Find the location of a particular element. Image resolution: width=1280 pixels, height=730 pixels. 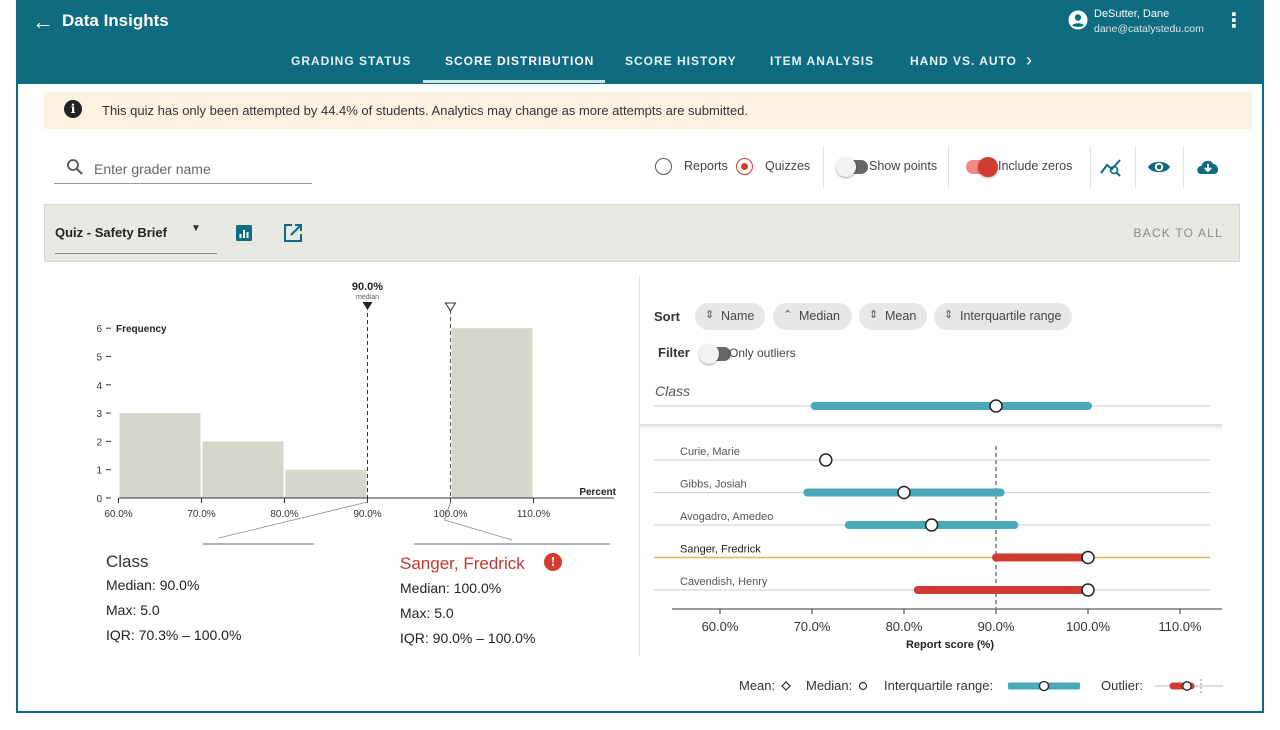

class-row-separator is located at coordinates (931, 427).